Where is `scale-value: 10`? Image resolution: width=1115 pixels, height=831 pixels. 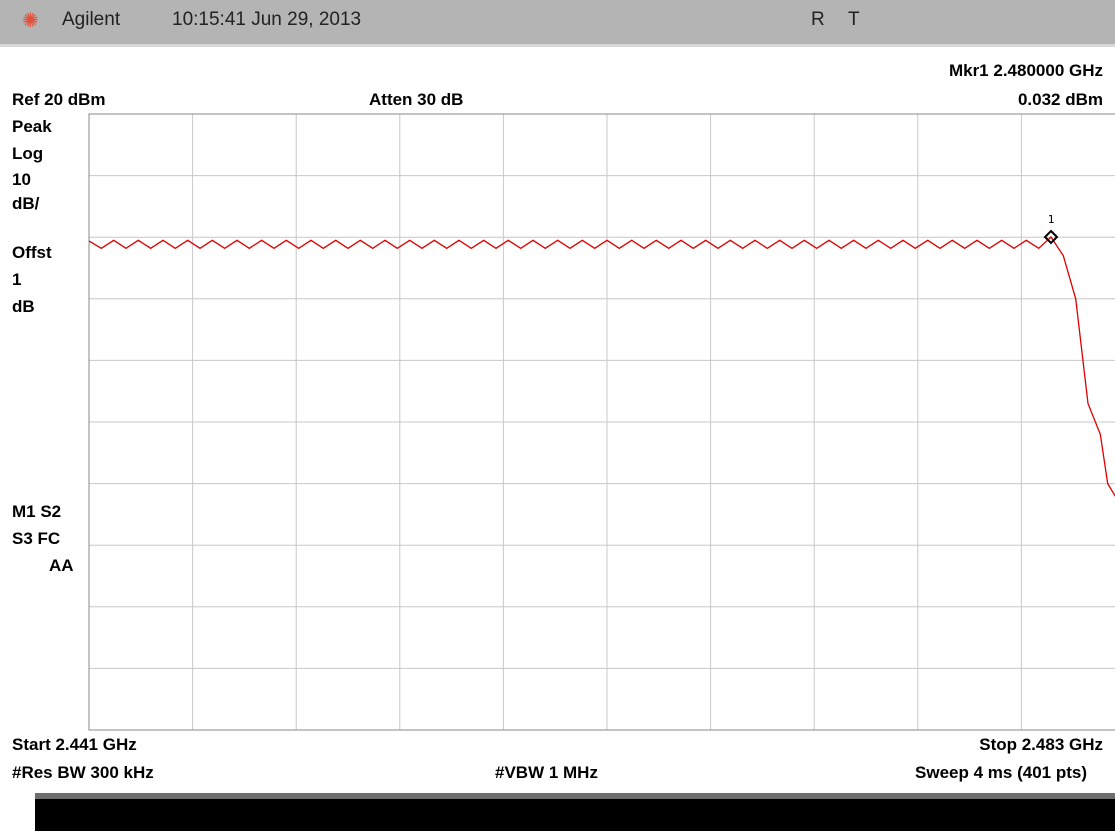
scale-value: 10 is located at coordinates (21, 179).